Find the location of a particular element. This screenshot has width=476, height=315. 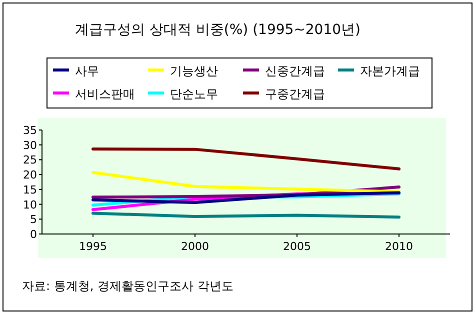

legend-label: 기능생산 is located at coordinates (194, 71).